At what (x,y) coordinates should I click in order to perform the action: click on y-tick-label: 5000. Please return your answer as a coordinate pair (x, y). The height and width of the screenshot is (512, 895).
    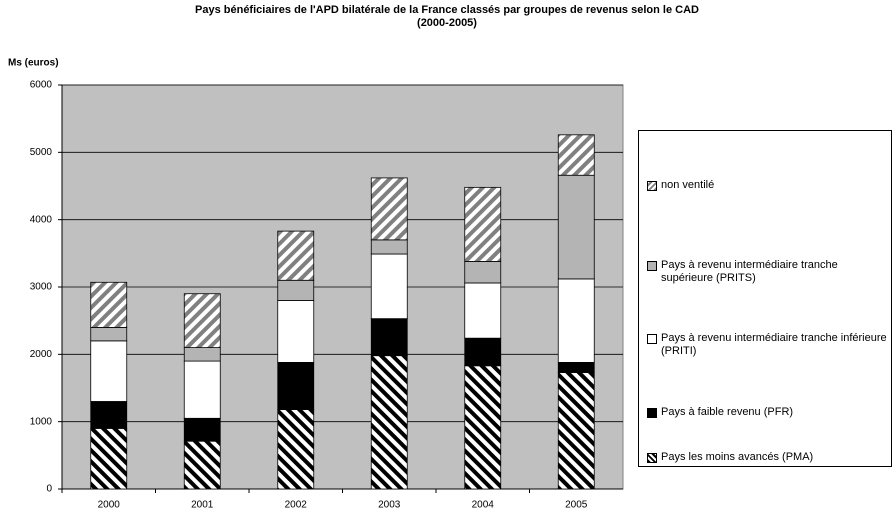
    Looking at the image, I should click on (41, 152).